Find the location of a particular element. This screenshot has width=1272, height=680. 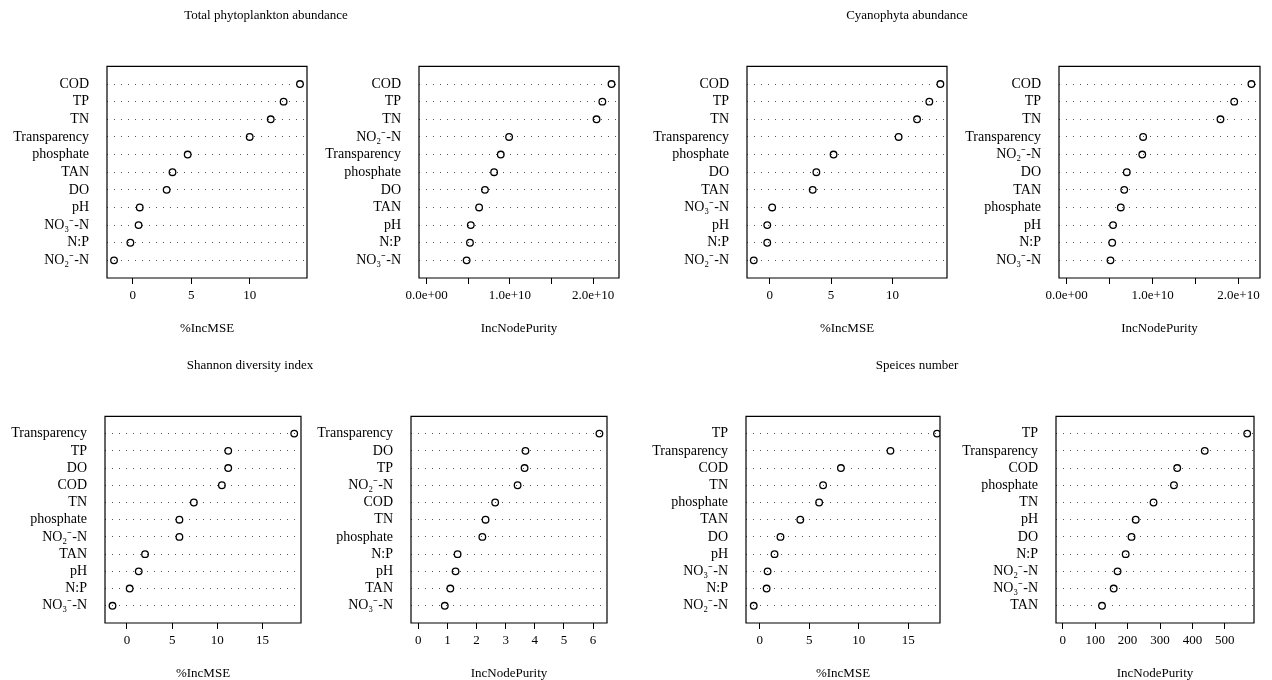

x-axis-title: IncNodePurity is located at coordinates (1160, 327).